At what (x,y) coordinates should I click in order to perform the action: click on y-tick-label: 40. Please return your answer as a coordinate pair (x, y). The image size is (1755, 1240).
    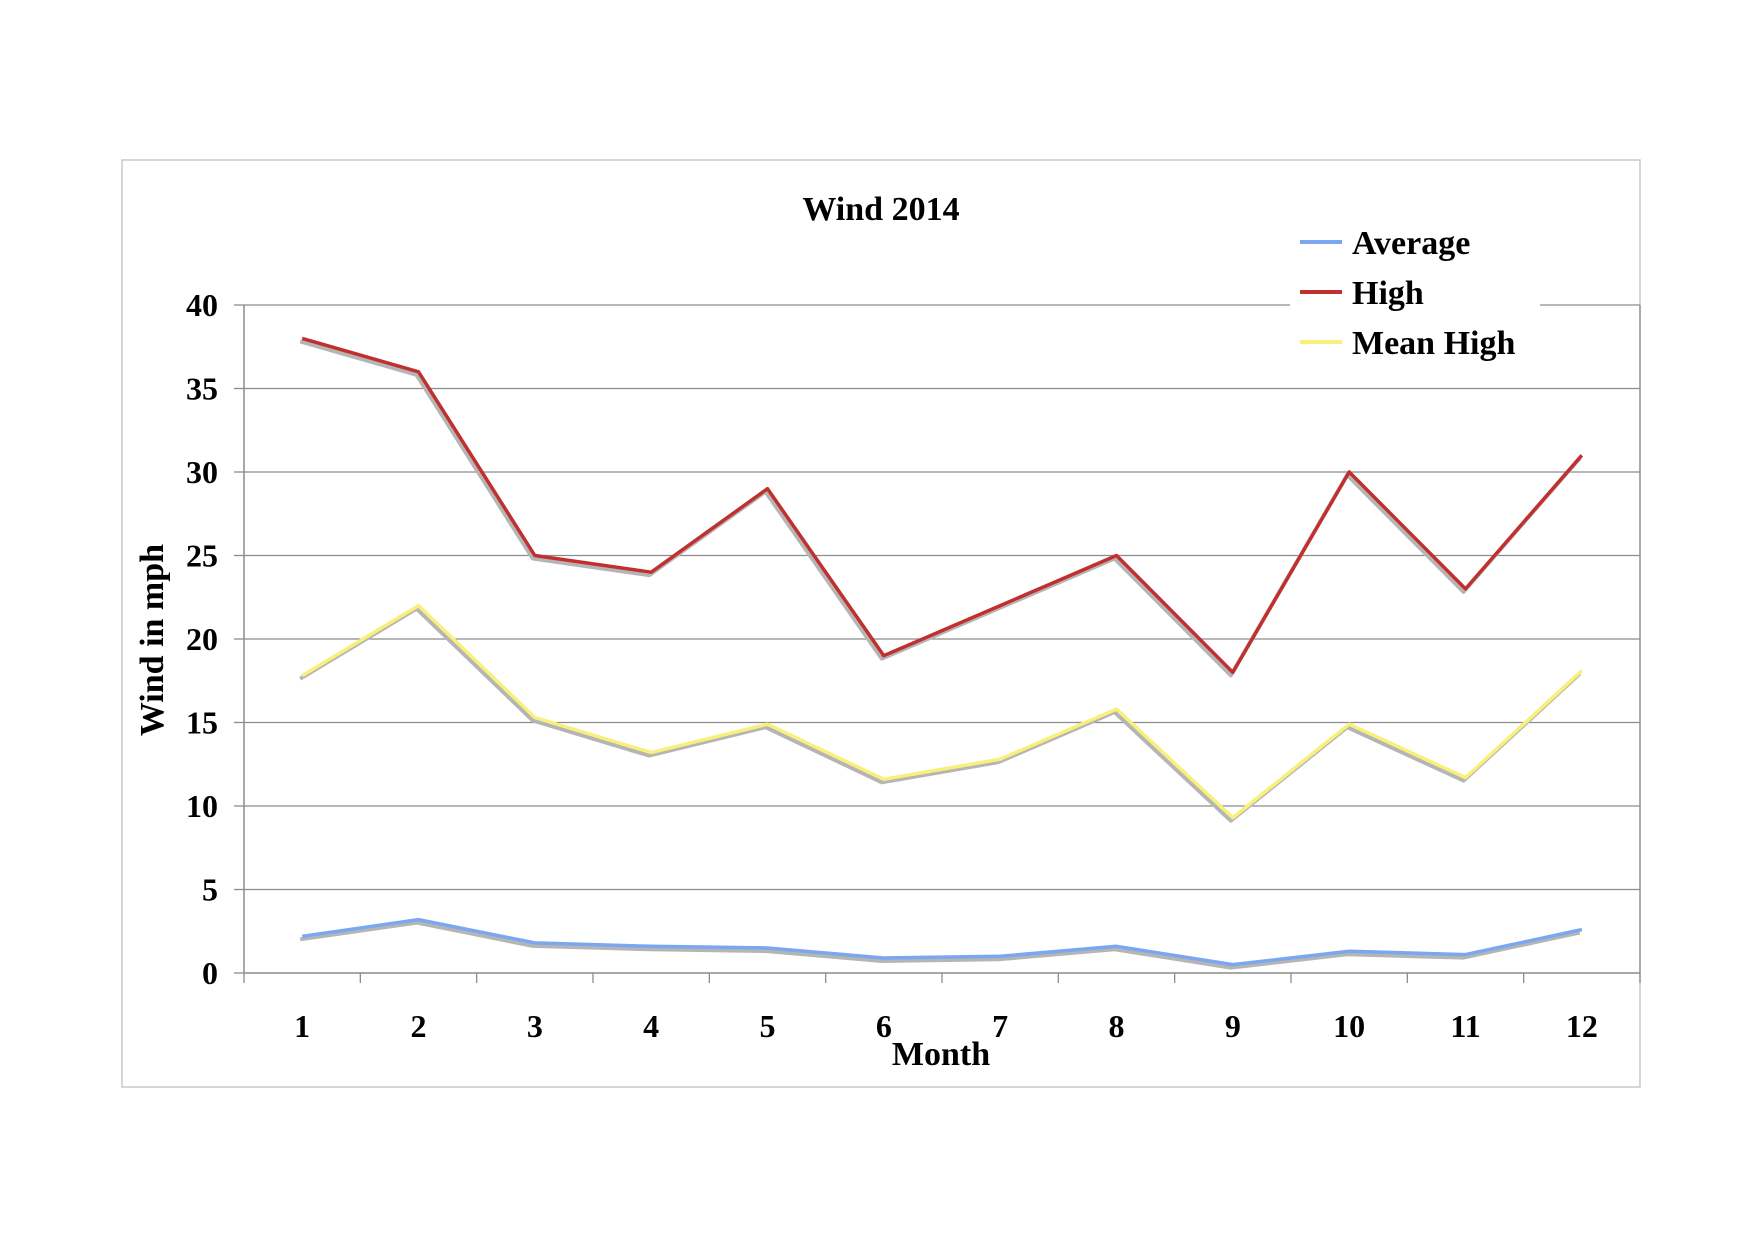
    Looking at the image, I should click on (202, 305).